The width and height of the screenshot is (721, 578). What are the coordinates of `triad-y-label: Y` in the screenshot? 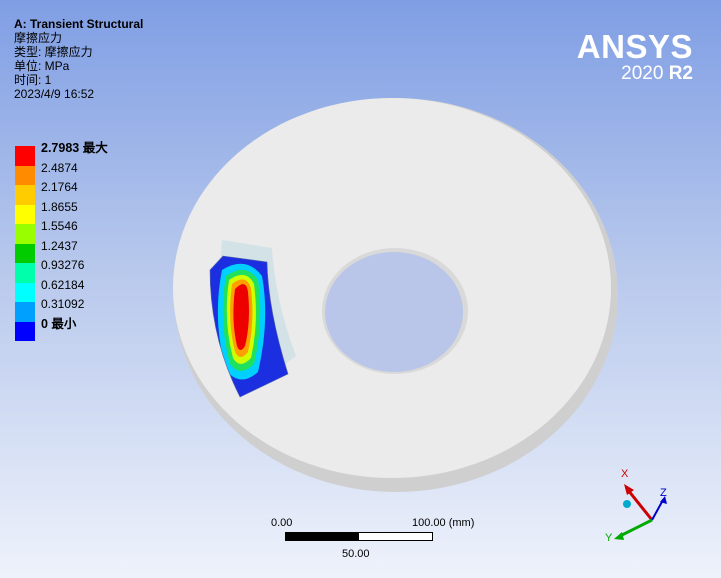 It's located at (609, 538).